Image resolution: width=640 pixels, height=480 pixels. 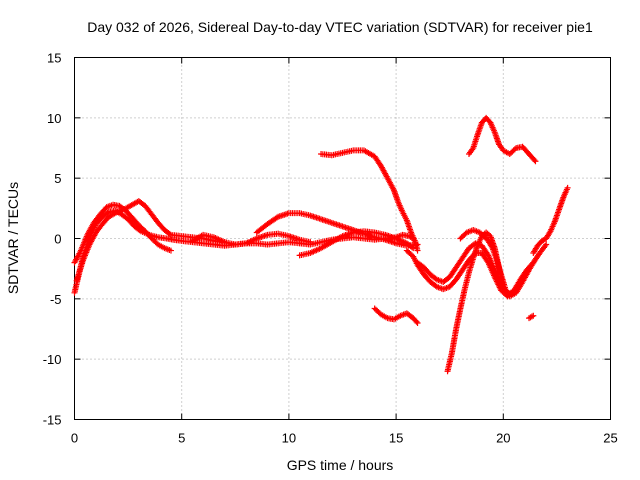 I want to click on series-arc14, so click(x=531, y=317).